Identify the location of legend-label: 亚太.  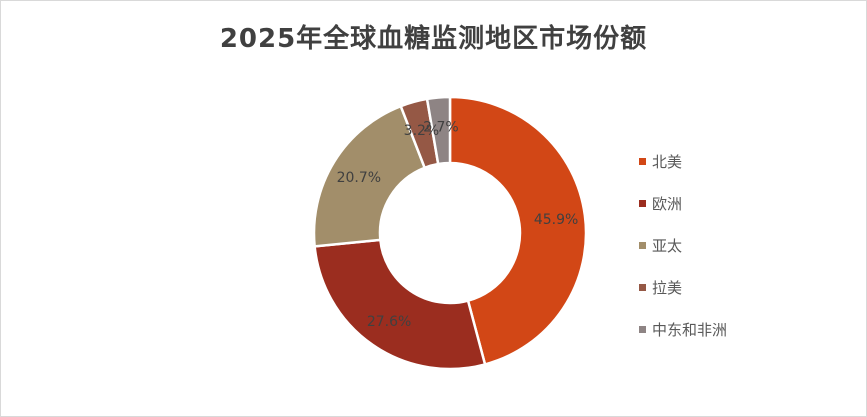
(667, 245).